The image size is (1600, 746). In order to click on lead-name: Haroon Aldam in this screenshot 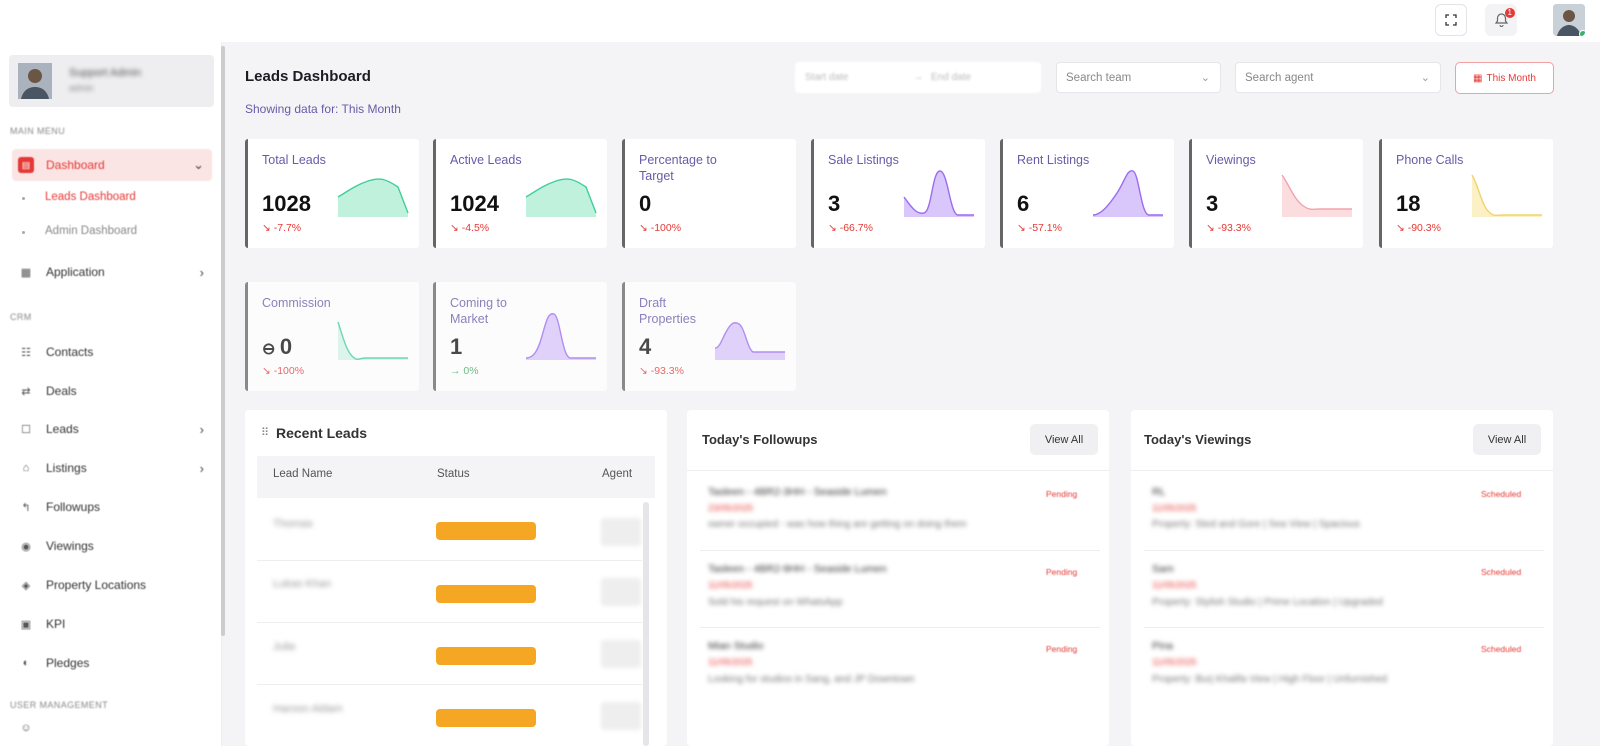, I will do `click(308, 709)`.